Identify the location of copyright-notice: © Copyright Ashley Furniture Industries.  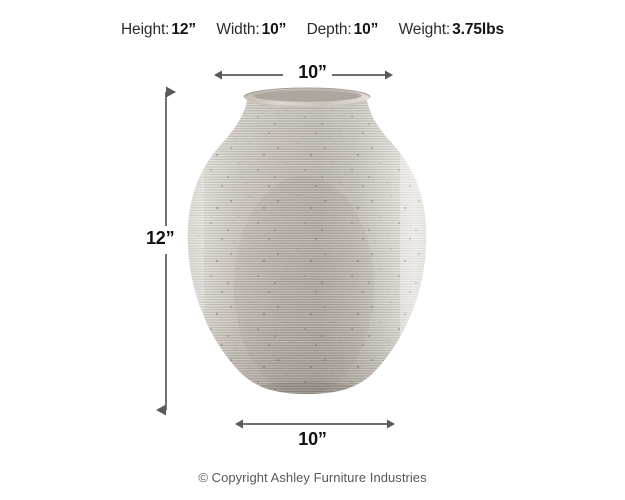
(312, 477).